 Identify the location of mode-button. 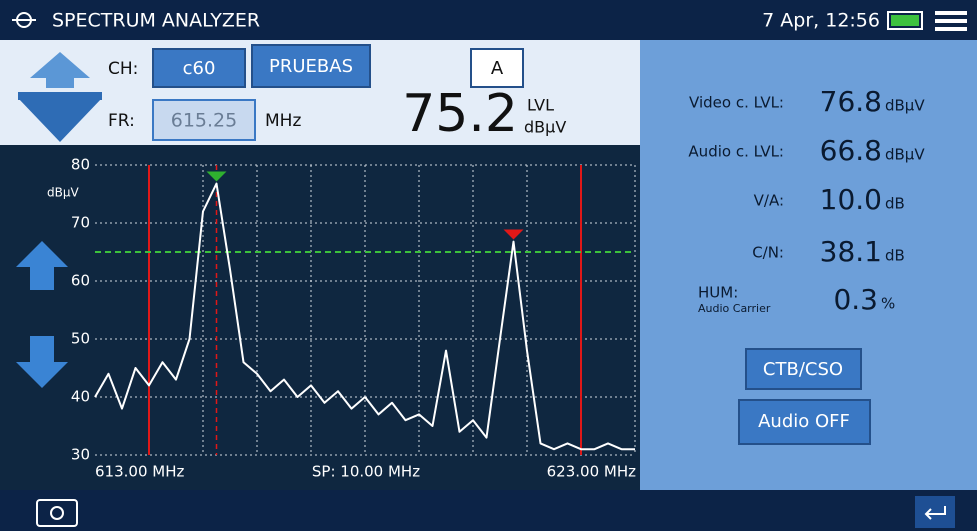
(497, 68).